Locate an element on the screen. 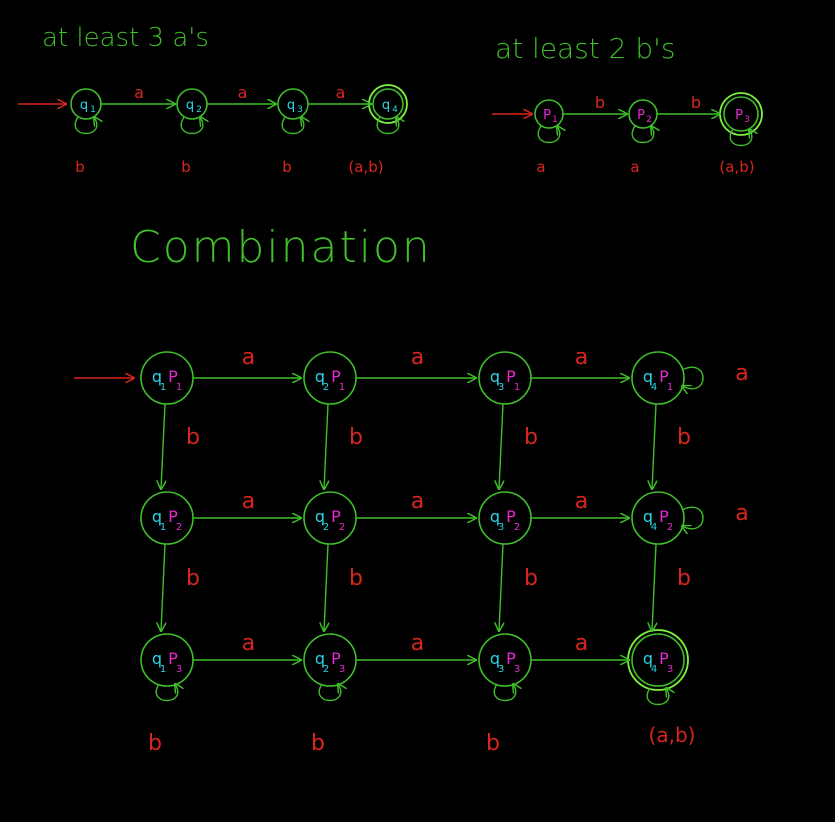 The height and width of the screenshot is (822, 835). dfa-b-loop-label: (a,b) is located at coordinates (736, 167).